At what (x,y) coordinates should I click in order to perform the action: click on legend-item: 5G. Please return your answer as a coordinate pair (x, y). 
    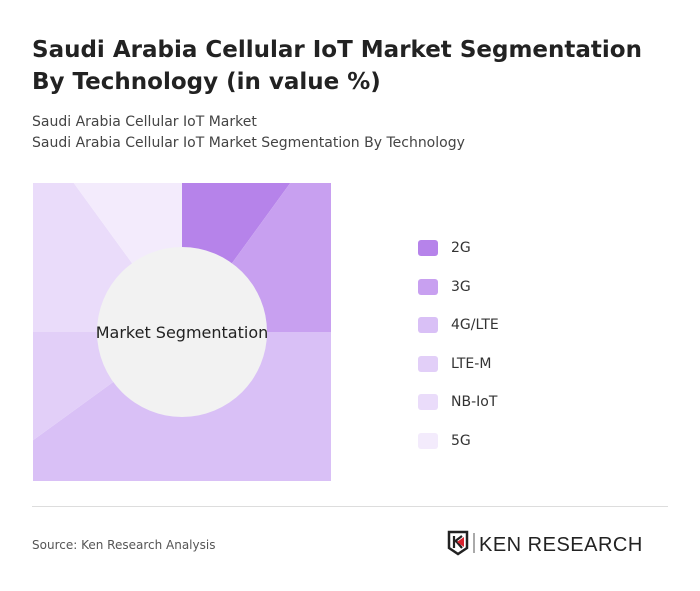
    Looking at the image, I should click on (458, 441).